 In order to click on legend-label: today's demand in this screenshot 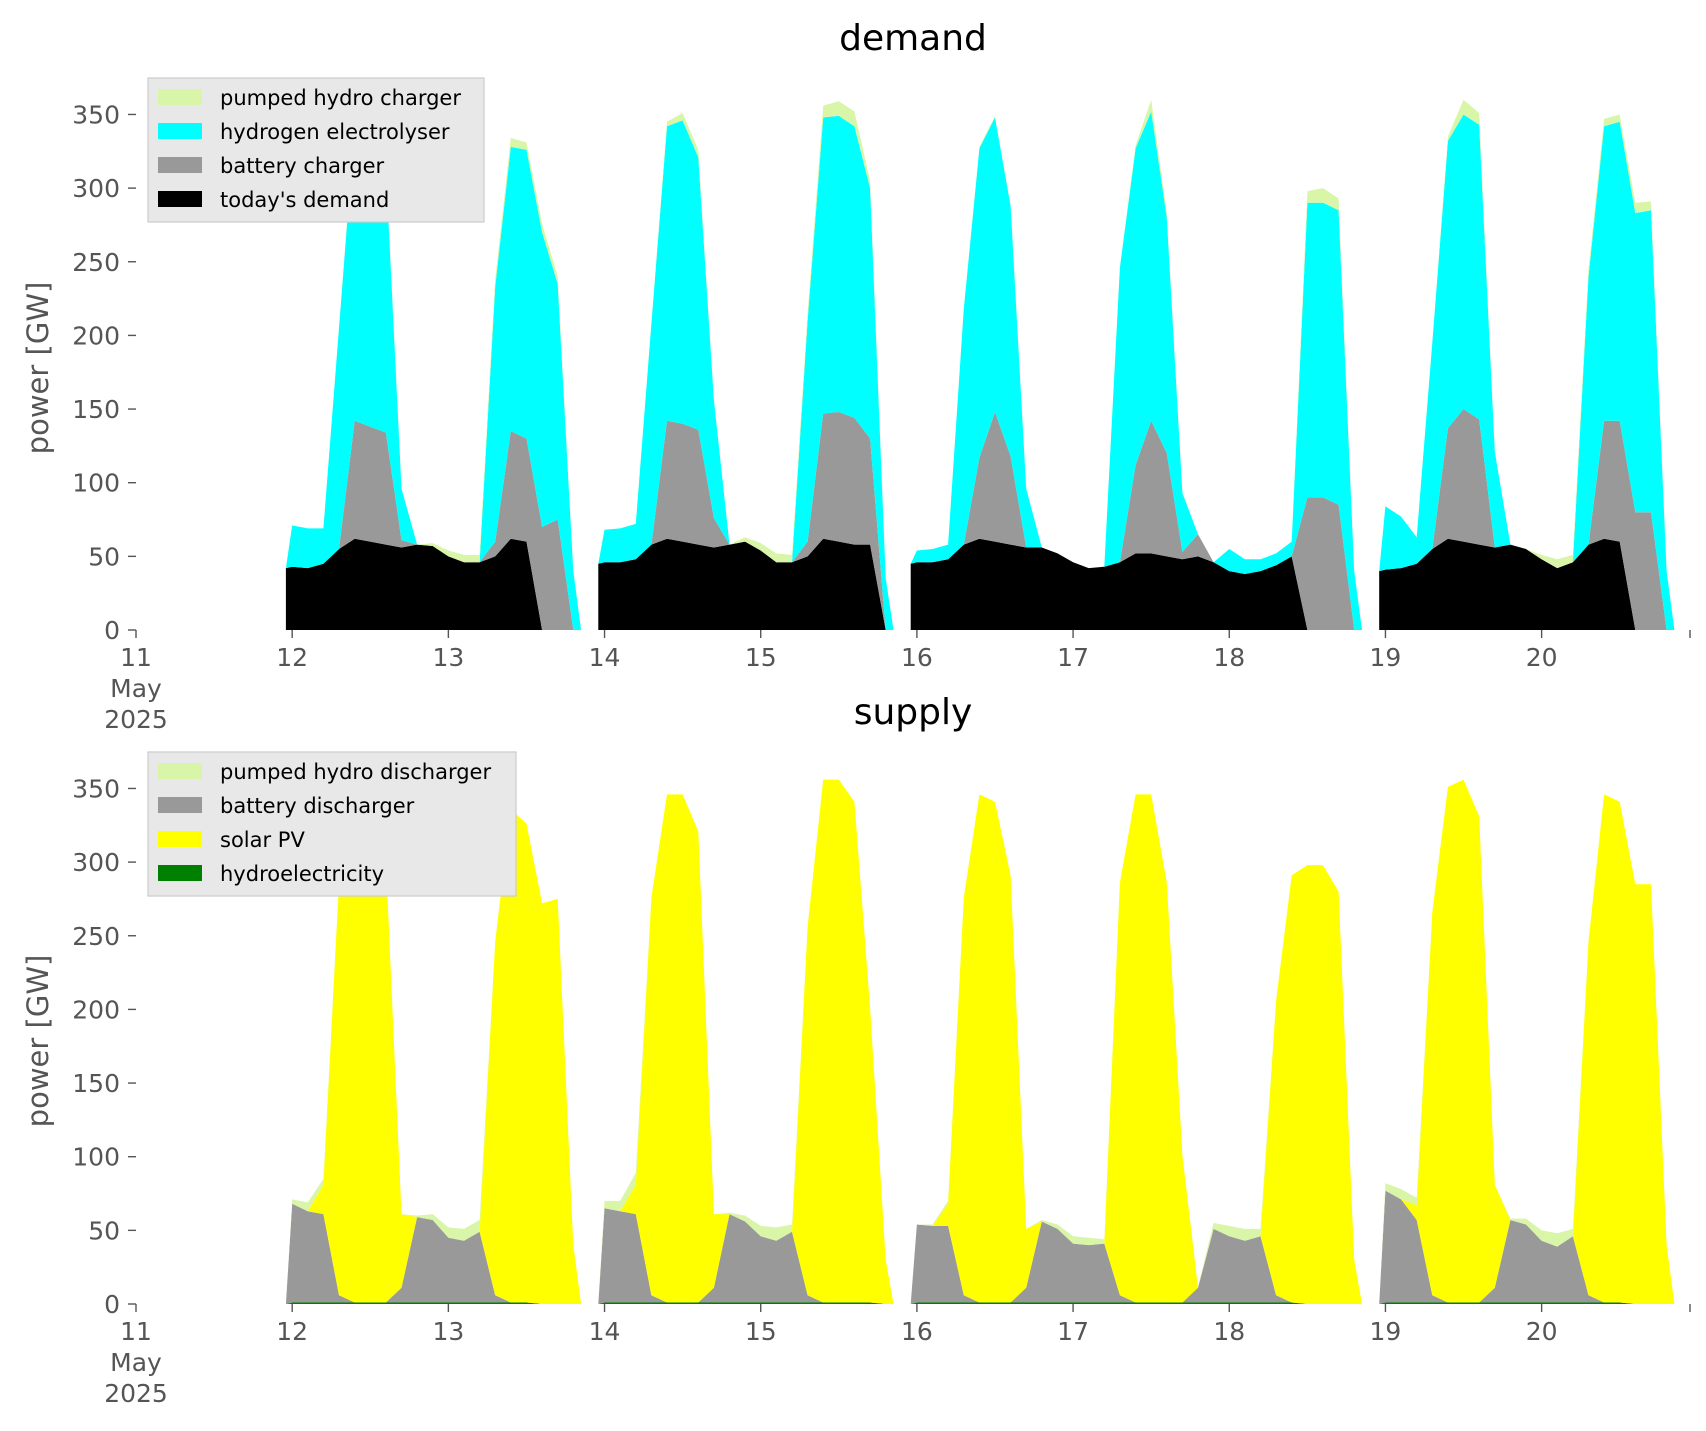, I will do `click(304, 200)`.